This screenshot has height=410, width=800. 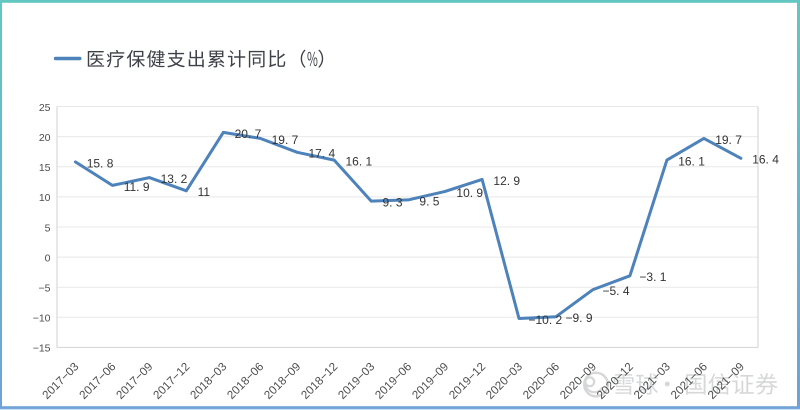 What do you see at coordinates (652, 277) in the screenshot?
I see `svg-text: −3. 1` at bounding box center [652, 277].